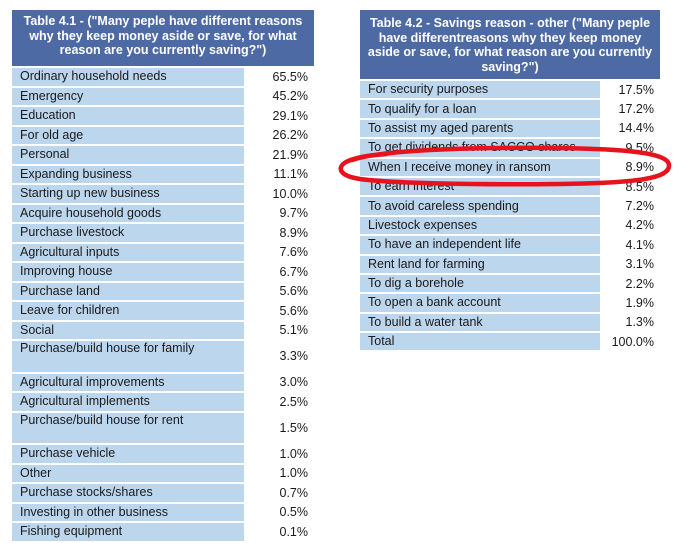 The width and height of the screenshot is (686, 543). I want to click on table-4-2-row-value: 1.3%, so click(630, 322).